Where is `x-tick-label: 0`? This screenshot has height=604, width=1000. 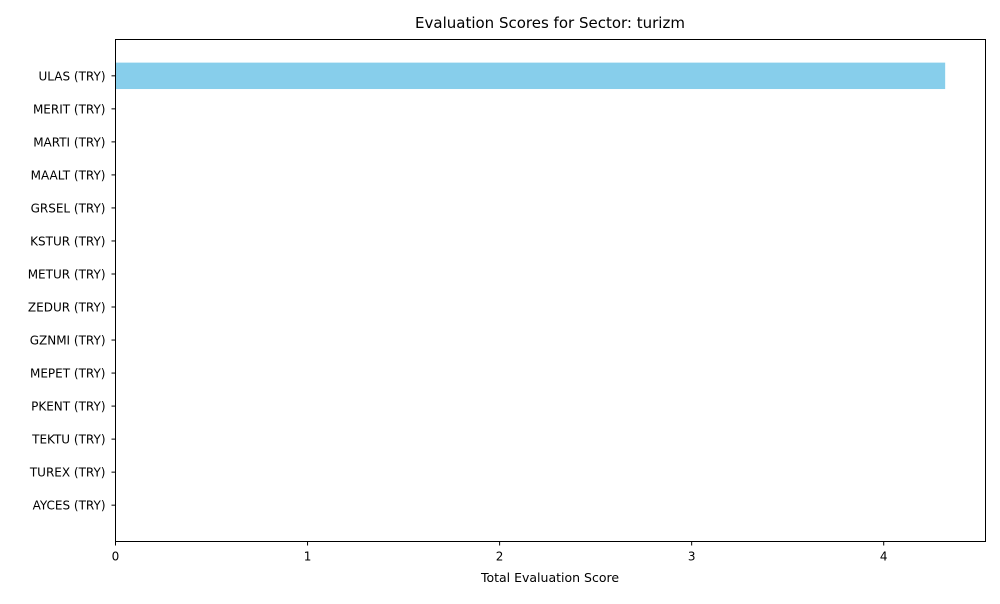
x-tick-label: 0 is located at coordinates (116, 557).